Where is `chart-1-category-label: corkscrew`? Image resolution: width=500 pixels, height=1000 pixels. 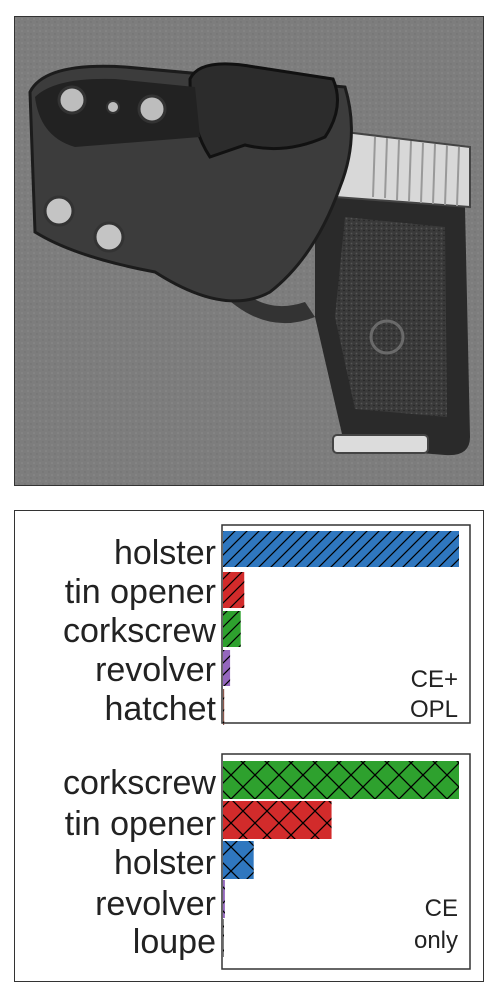 chart-1-category-label: corkscrew is located at coordinates (139, 631).